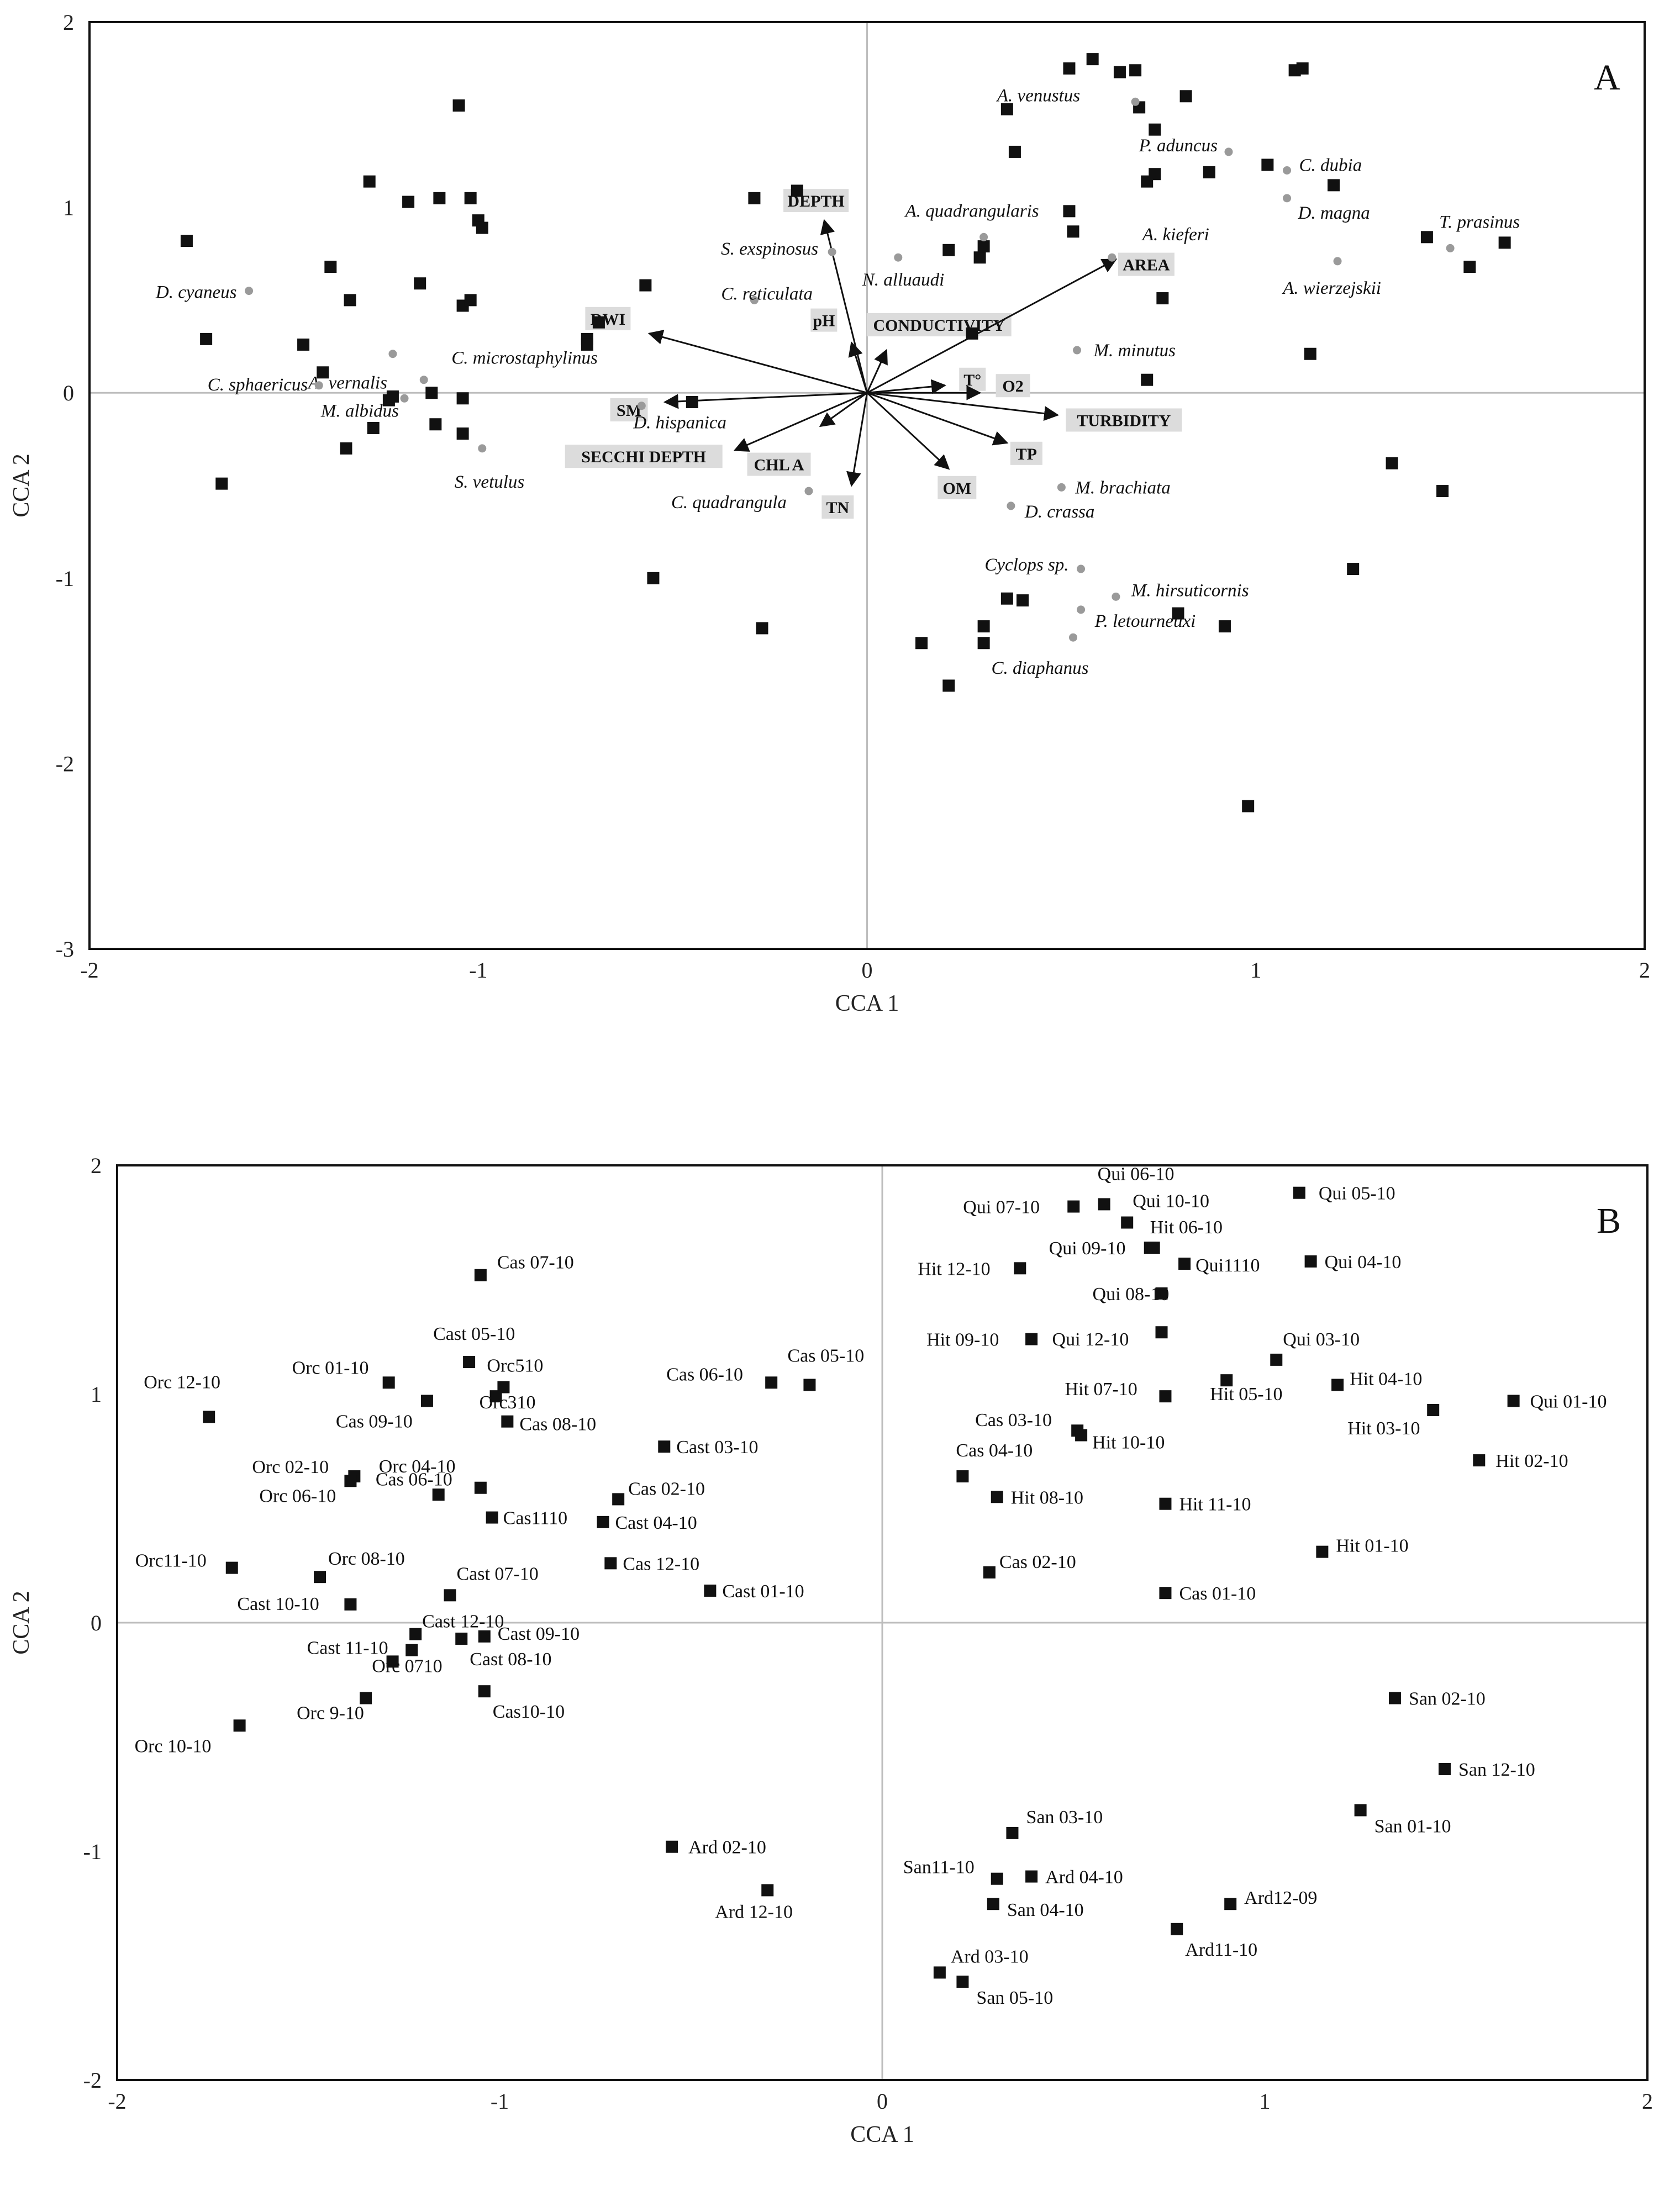 This screenshot has width=1680, height=2212. I want to click on species-label: N. alluaudi, so click(903, 280).